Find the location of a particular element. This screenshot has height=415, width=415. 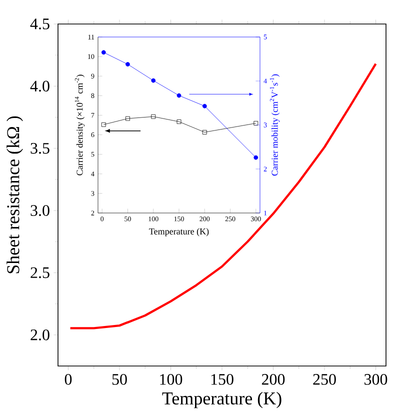

y-tick-label: 3.5 is located at coordinates (40, 148).